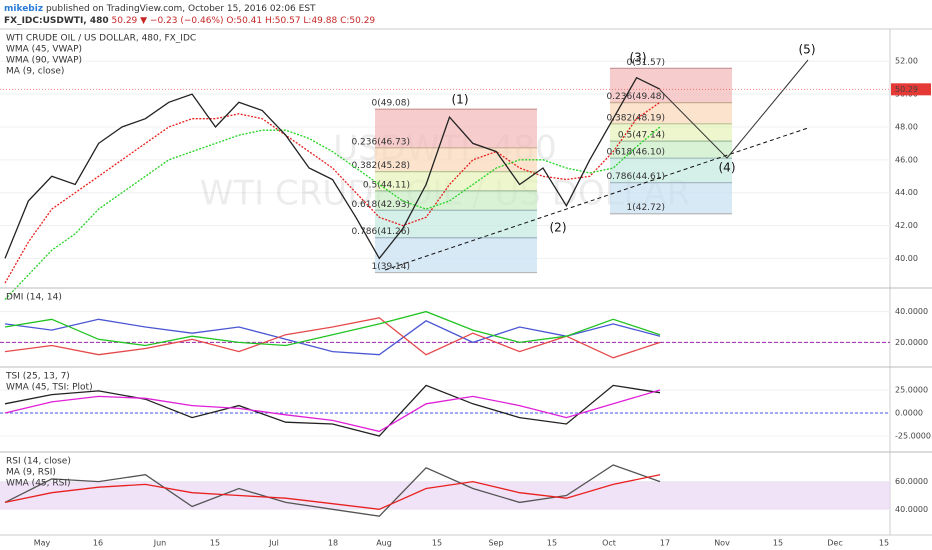  What do you see at coordinates (909, 412) in the screenshot?
I see `y-tick-label: 0.0000` at bounding box center [909, 412].